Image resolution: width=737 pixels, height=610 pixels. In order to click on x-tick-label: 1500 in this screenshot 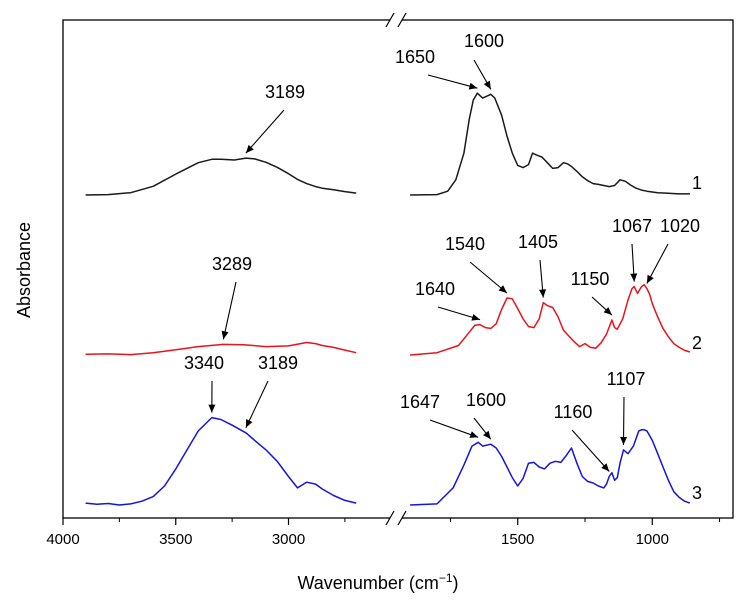, I will do `click(517, 539)`.